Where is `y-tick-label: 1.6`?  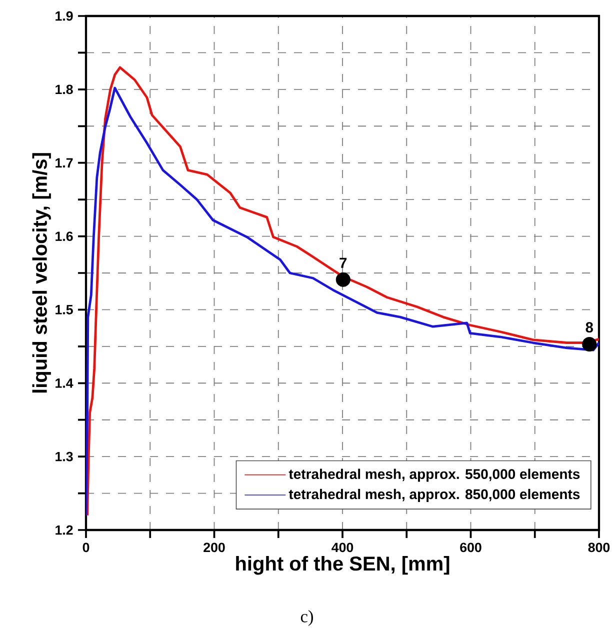
y-tick-label: 1.6 is located at coordinates (64, 236).